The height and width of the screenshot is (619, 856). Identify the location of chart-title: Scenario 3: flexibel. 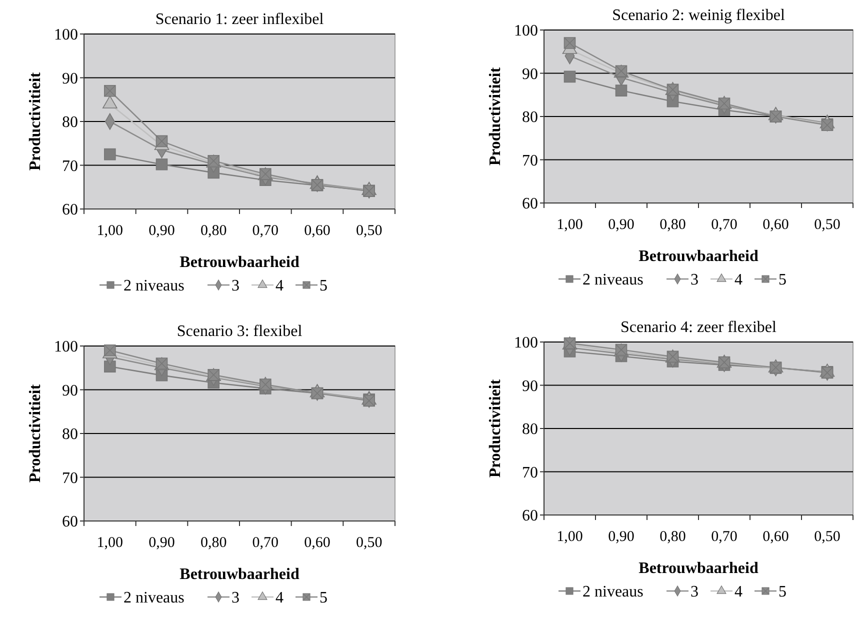
(239, 331).